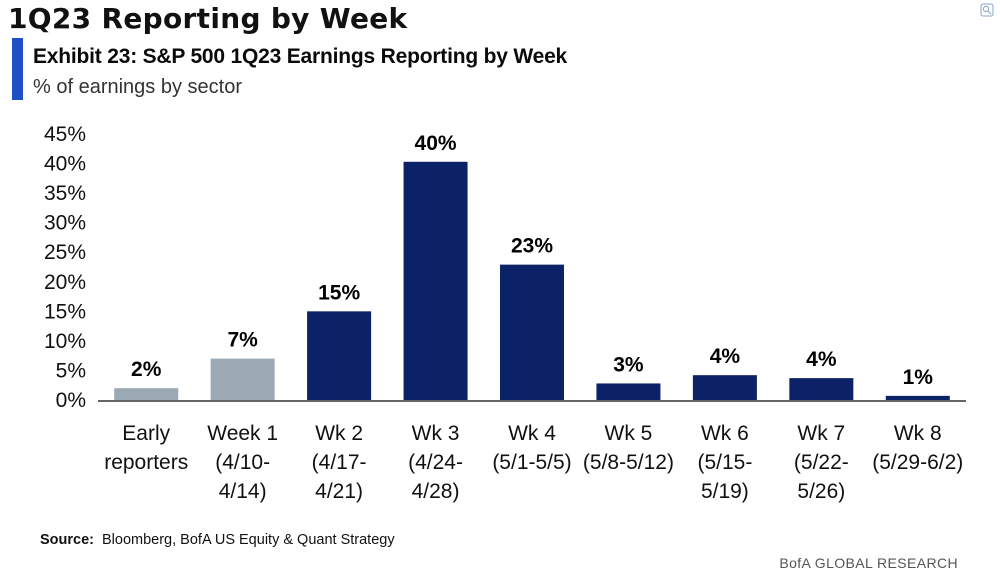 This screenshot has width=1000, height=573. I want to click on exhibit-subtitle: % of earnings by sector, so click(137, 87).